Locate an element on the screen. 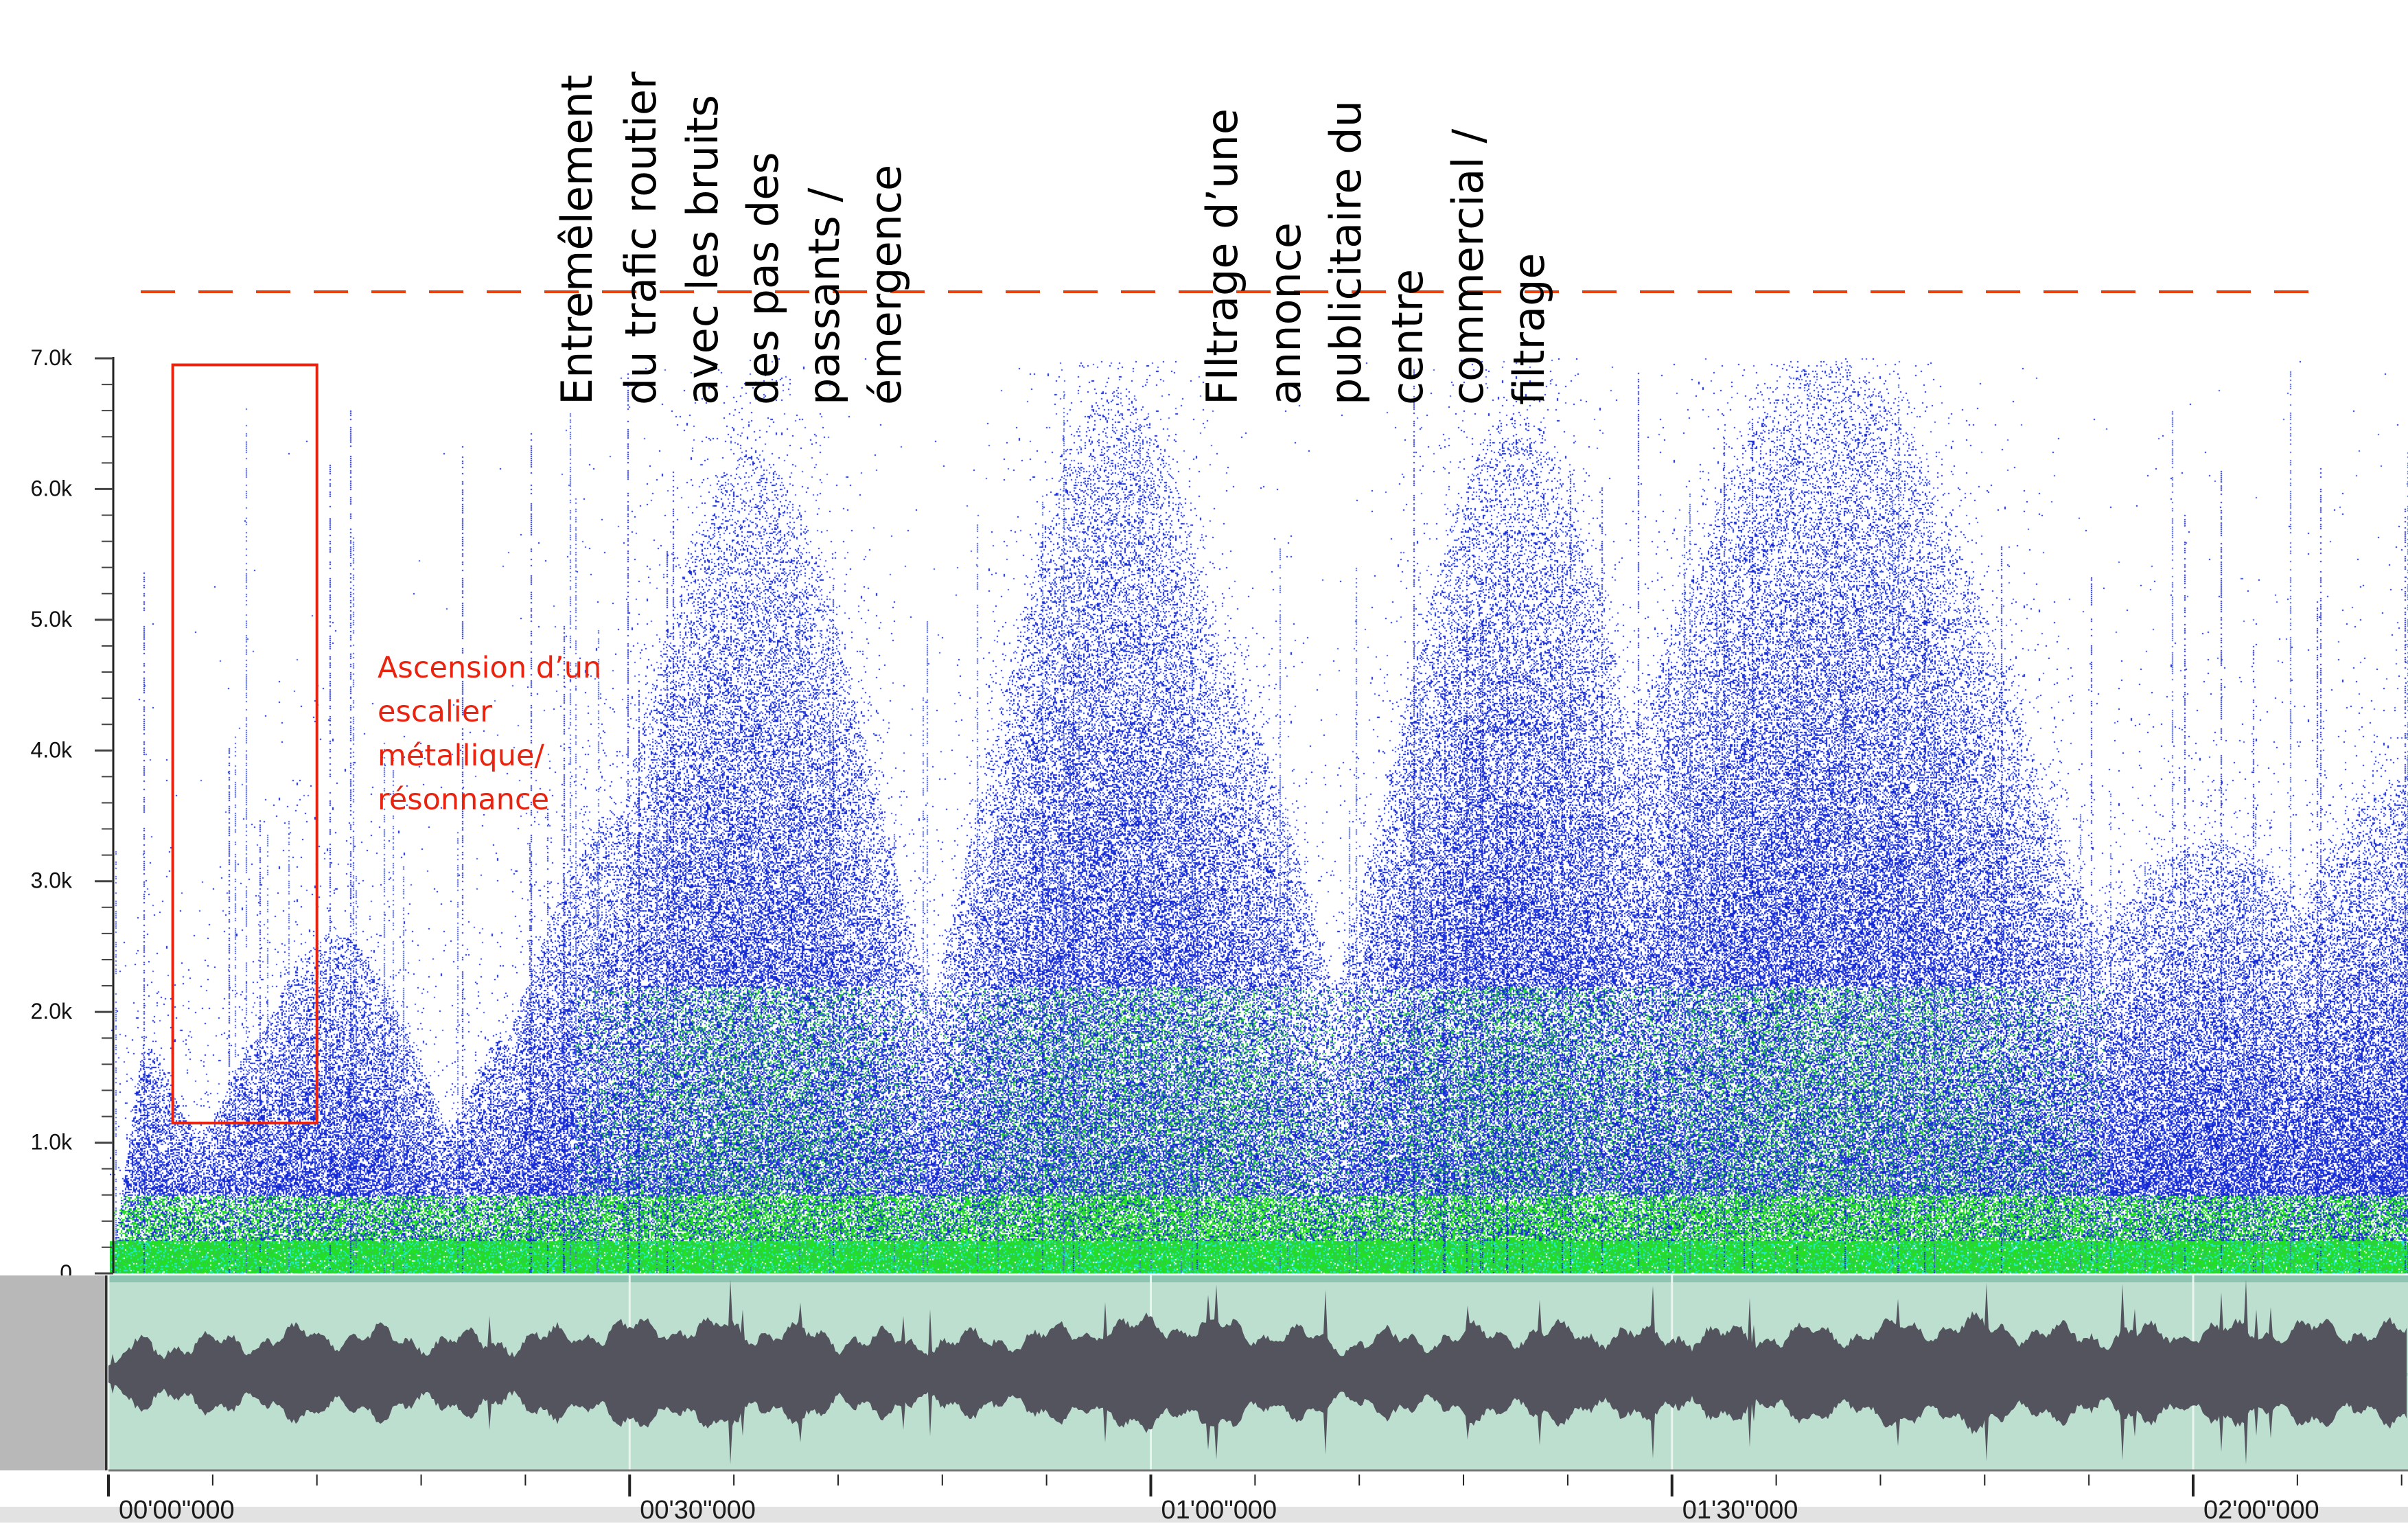  announcement-label-line: commercial / is located at coordinates (1468, 267).